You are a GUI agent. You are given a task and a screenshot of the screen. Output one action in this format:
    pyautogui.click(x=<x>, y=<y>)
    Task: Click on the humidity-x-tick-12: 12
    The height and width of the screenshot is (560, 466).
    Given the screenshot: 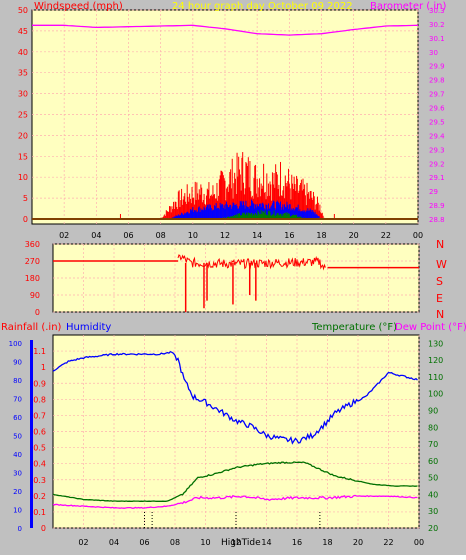 What is the action you would take?
    pyautogui.click(x=236, y=542)
    